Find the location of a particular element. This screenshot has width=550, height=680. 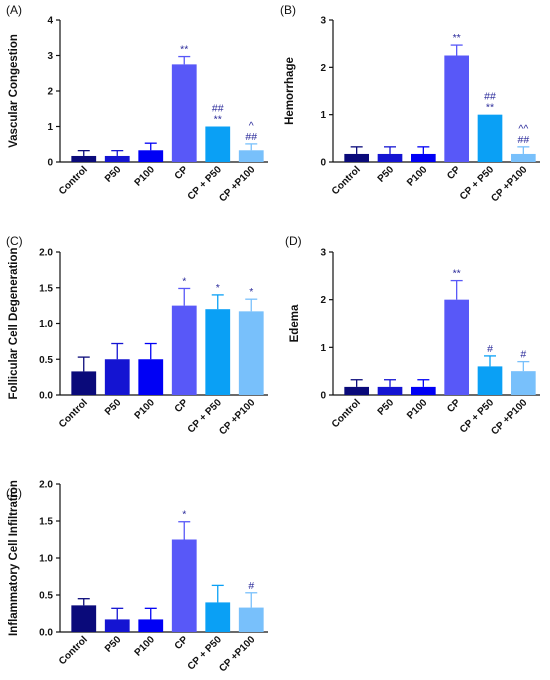

y-axis-label: Edema is located at coordinates (295, 323).